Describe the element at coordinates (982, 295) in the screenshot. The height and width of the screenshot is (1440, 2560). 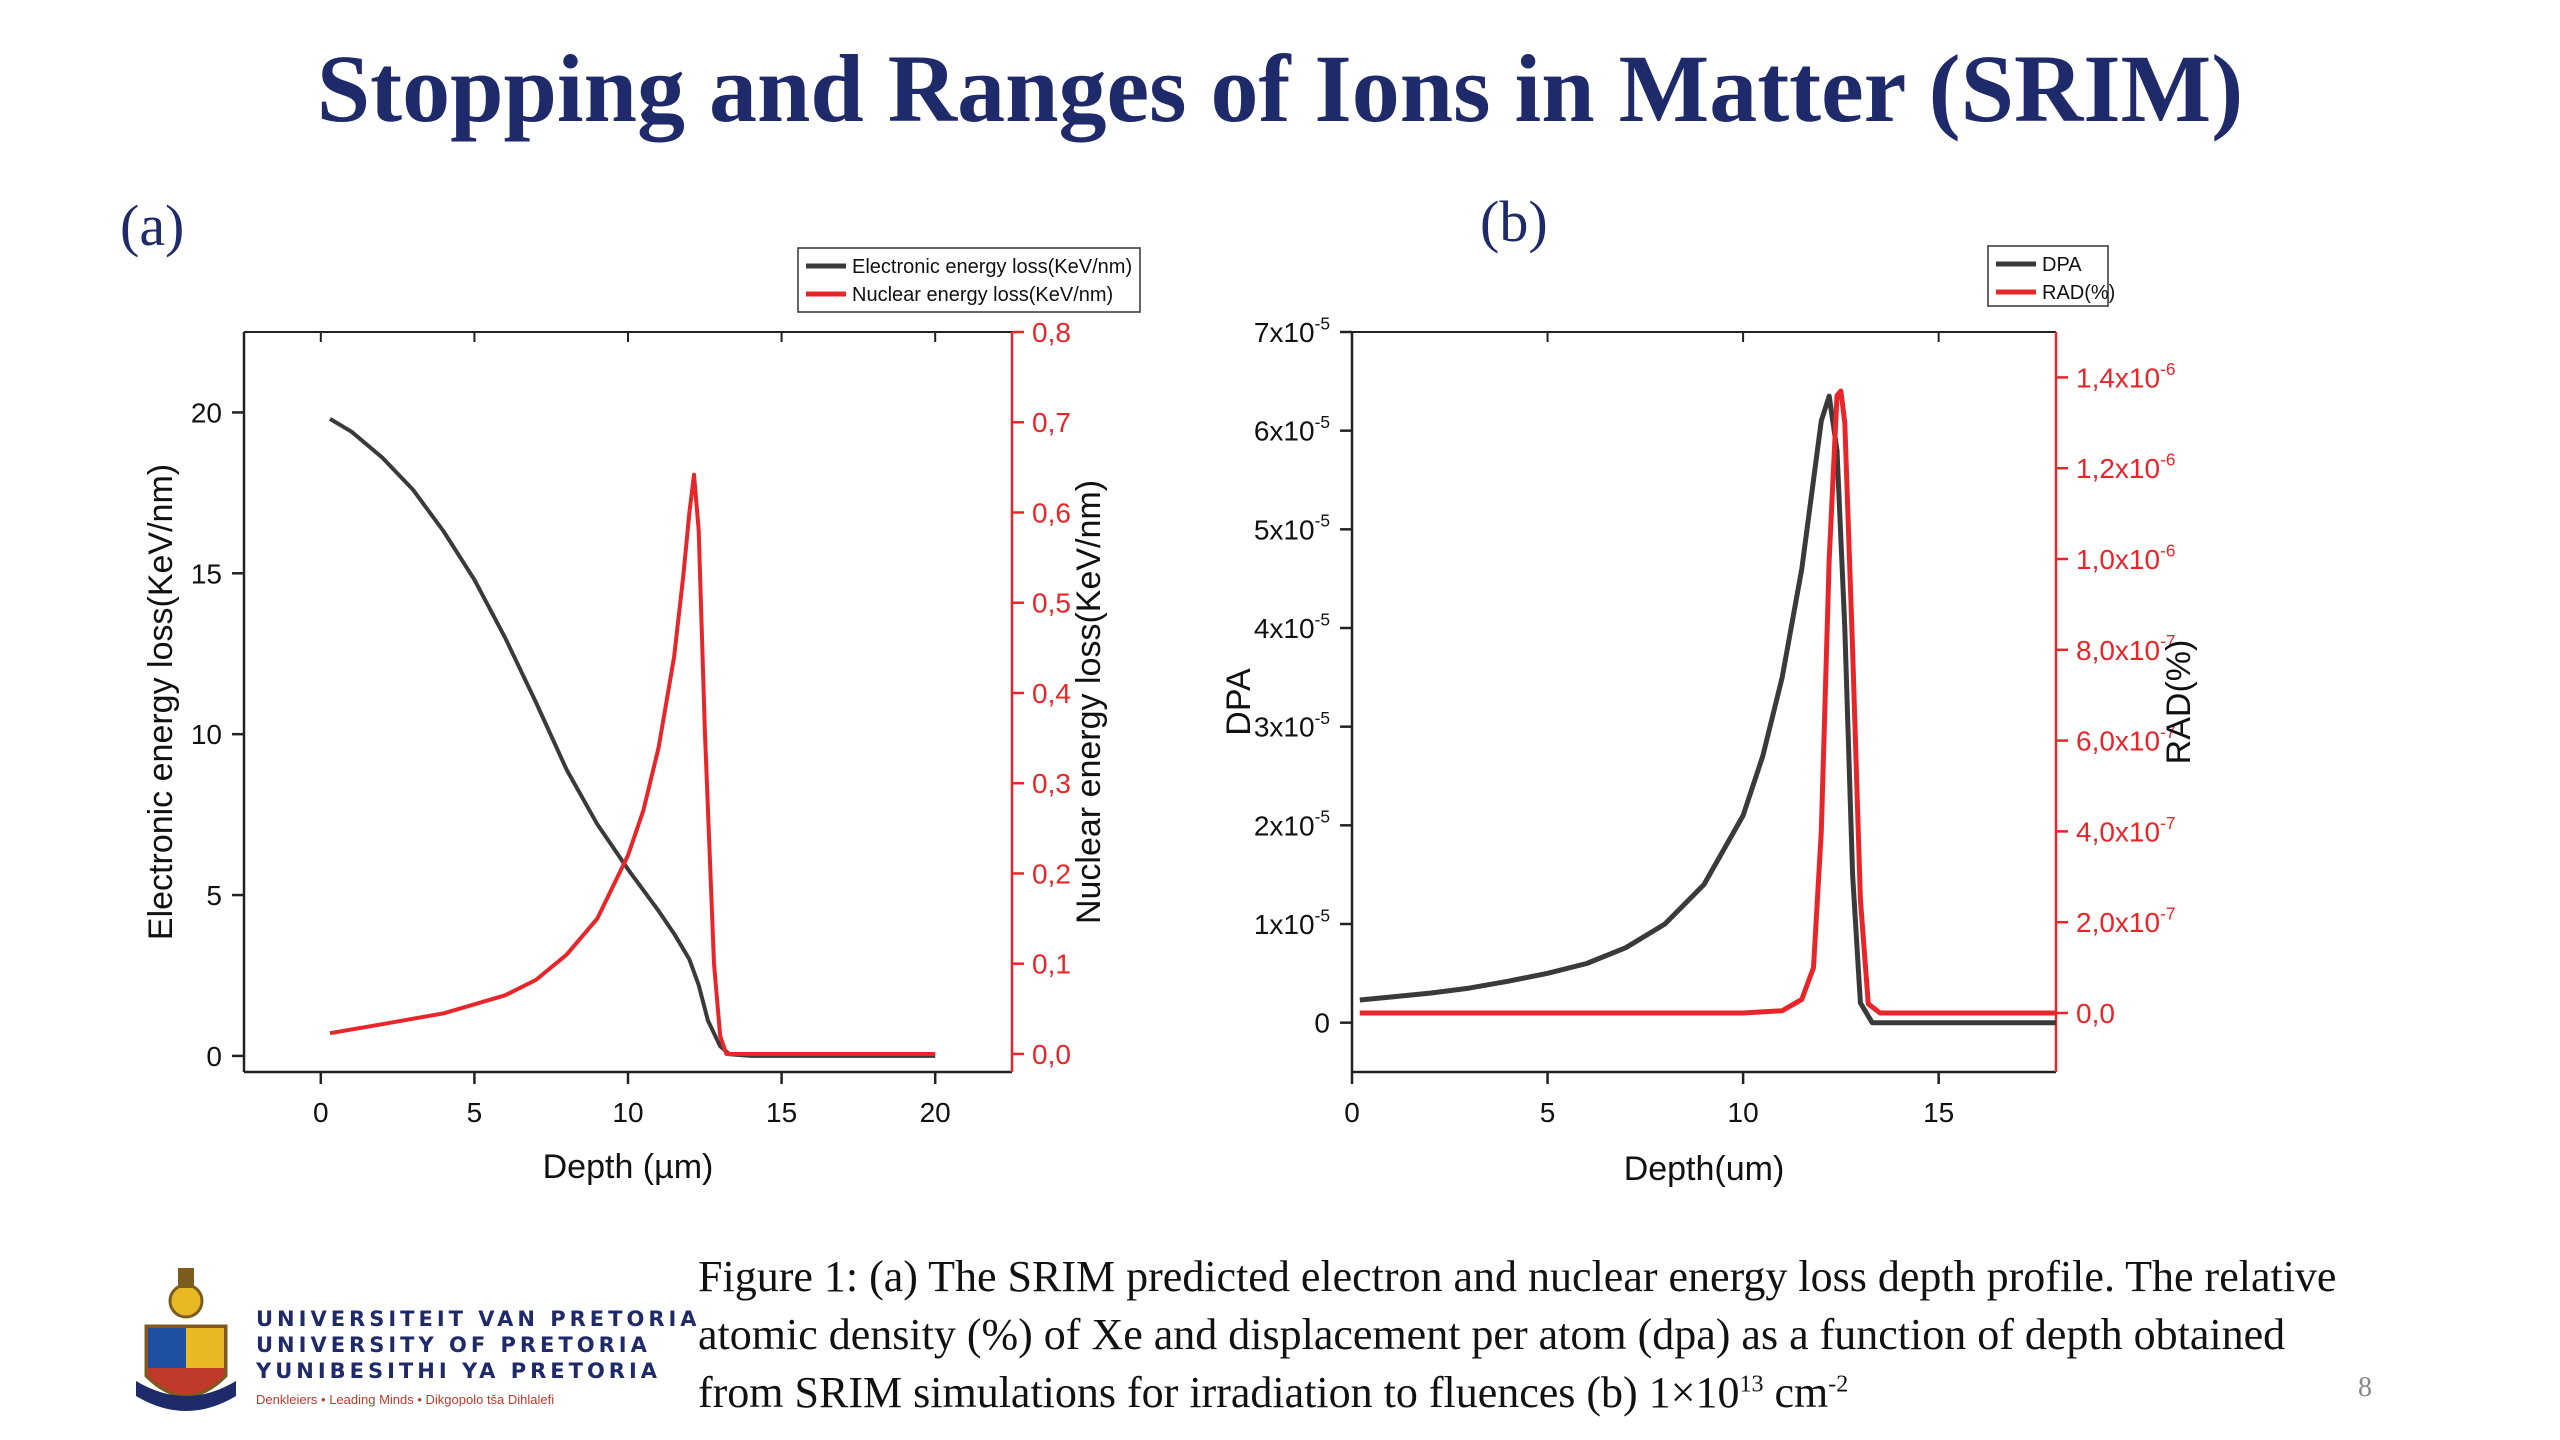
I see `chart-a-legend-label: Nuclear energy loss(KeV/nm)` at that location.